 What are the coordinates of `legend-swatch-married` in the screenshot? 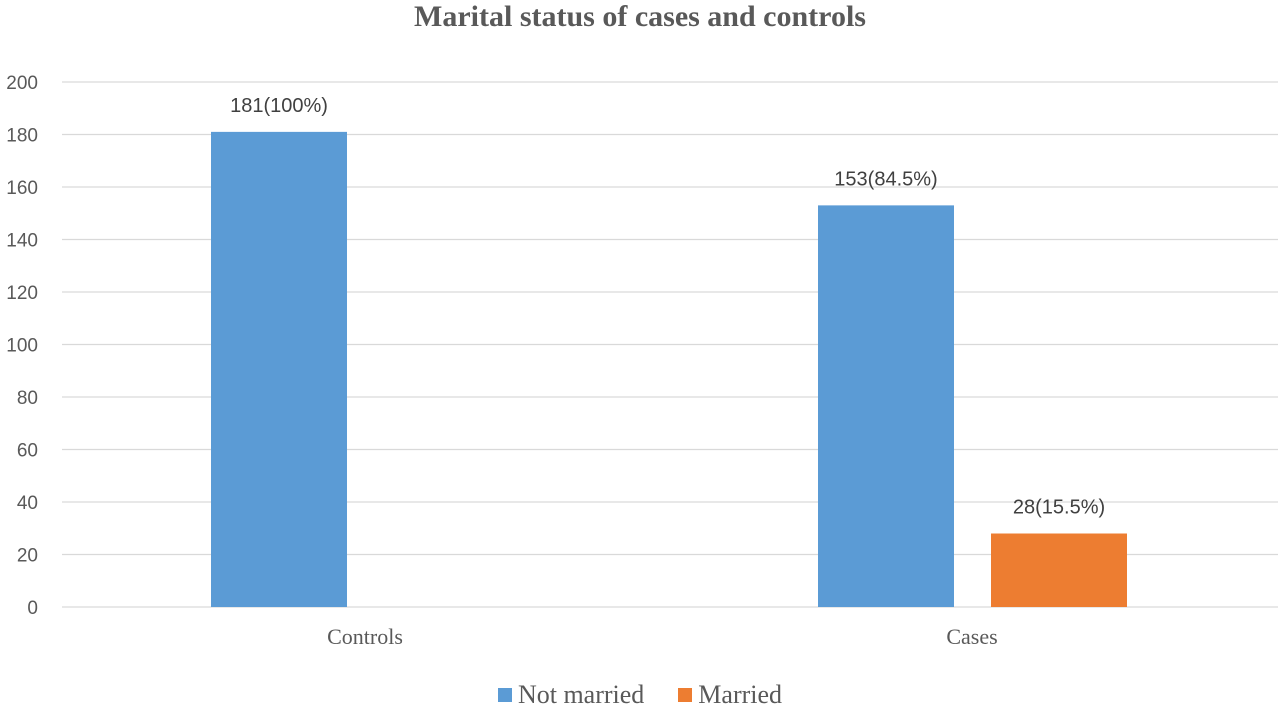 It's located at (685, 695).